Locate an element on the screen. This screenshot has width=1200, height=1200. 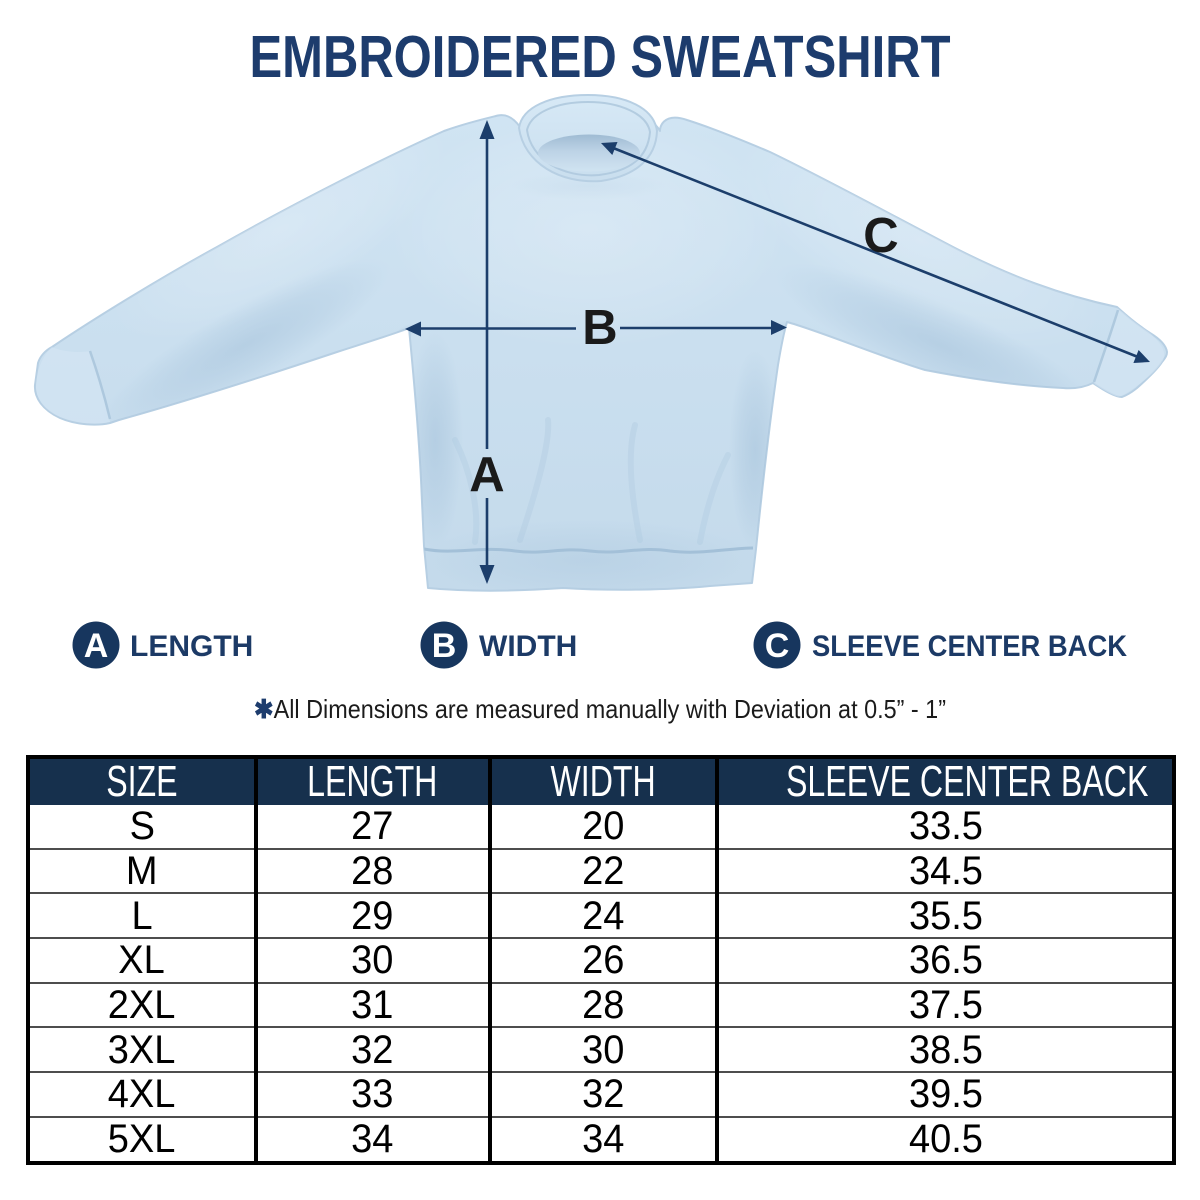
svg-text: WIDTH is located at coordinates (528, 646).